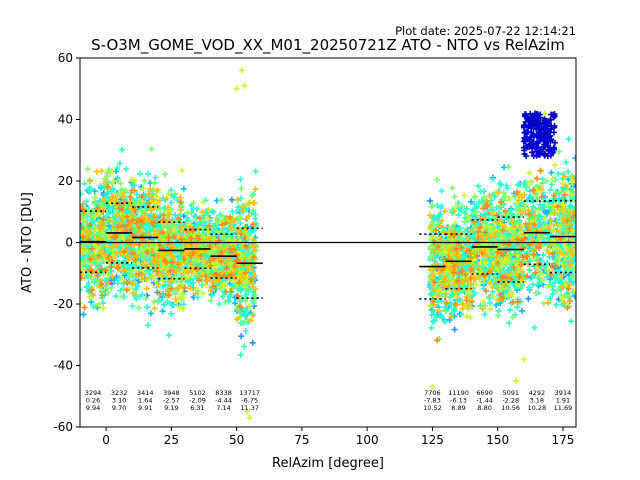  What do you see at coordinates (145, 393) in the screenshot?
I see `bin-count-label: 3414` at bounding box center [145, 393].